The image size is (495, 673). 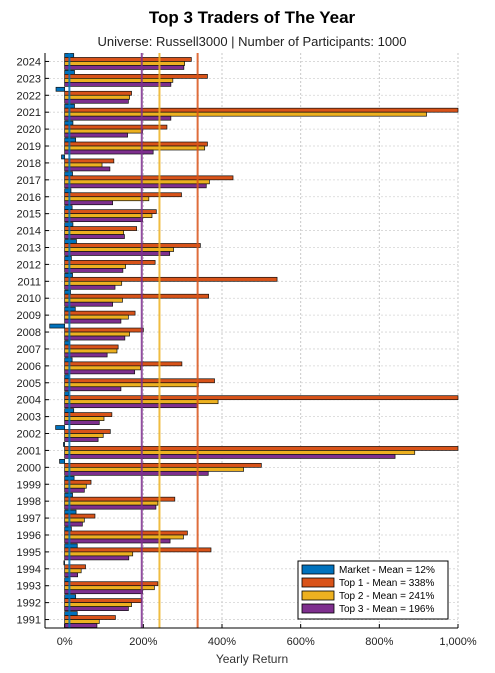 I want to click on y-tick-label: 2009, so click(x=29, y=316).